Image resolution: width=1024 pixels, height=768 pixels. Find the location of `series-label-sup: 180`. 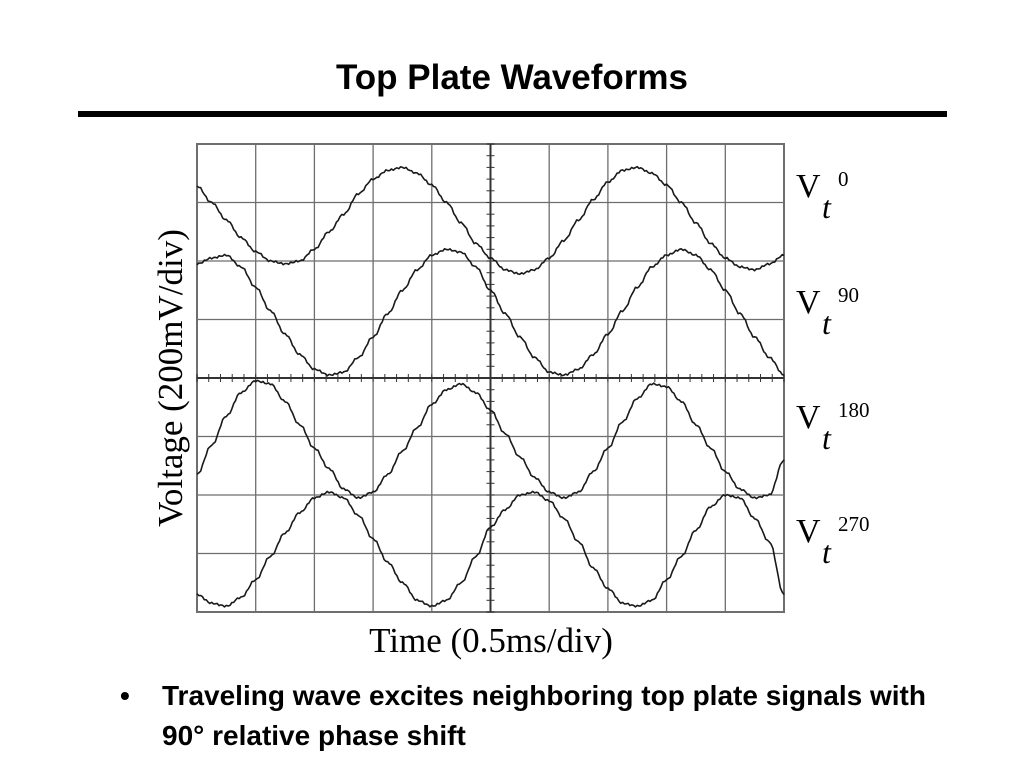

series-label-sup: 180 is located at coordinates (854, 410).